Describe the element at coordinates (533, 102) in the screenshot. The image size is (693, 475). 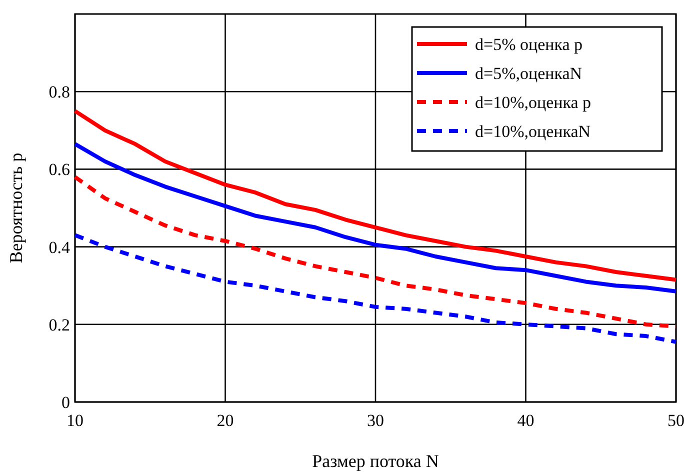
I see `legend-label: d=10%,оценка p` at that location.